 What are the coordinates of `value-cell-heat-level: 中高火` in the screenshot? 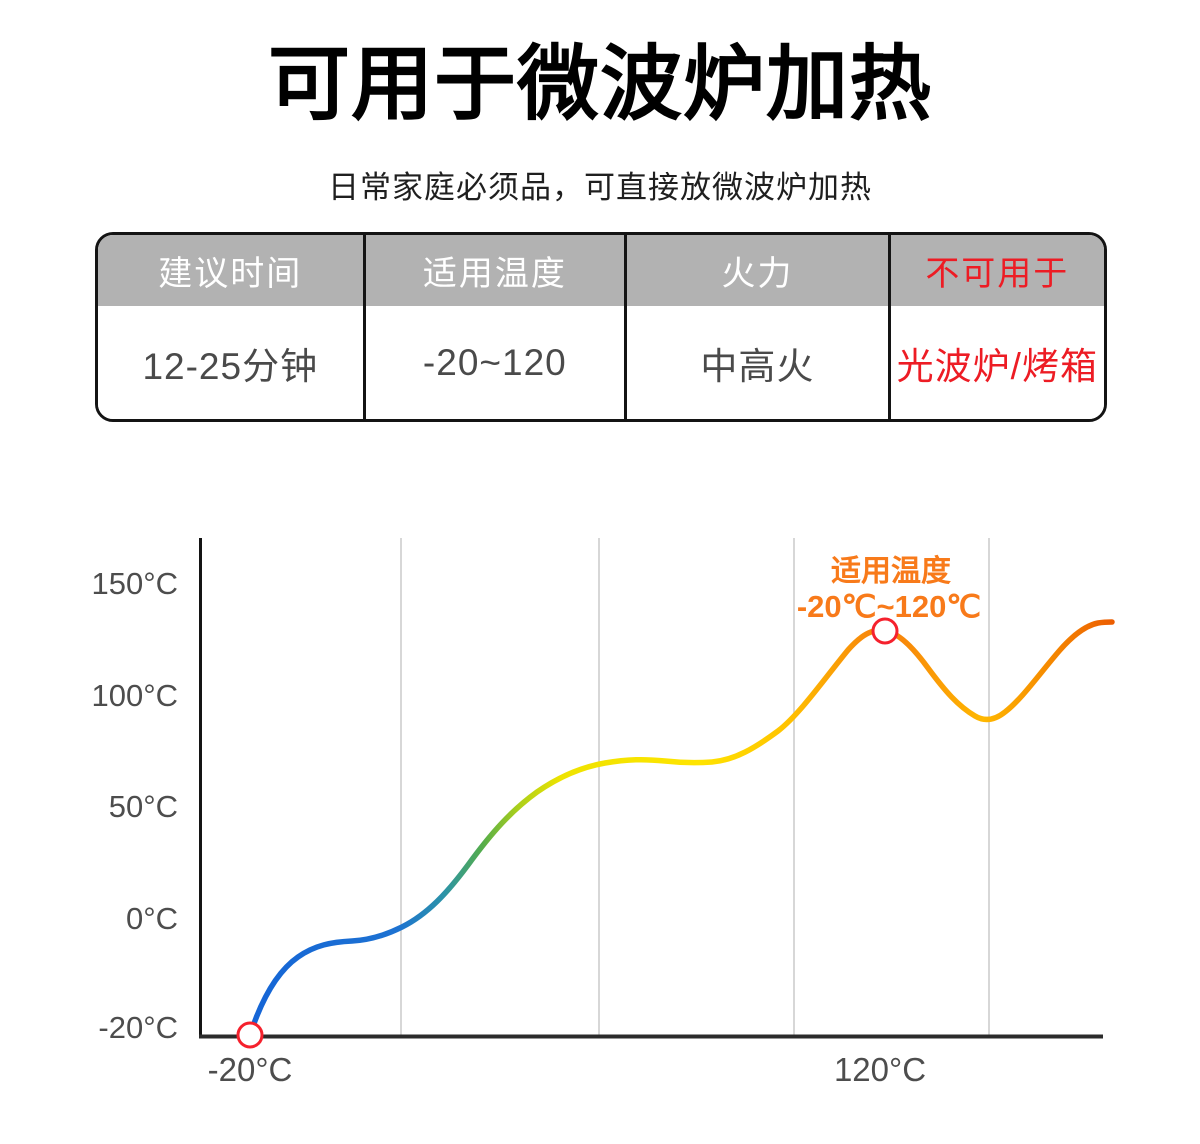 It's located at (756, 362).